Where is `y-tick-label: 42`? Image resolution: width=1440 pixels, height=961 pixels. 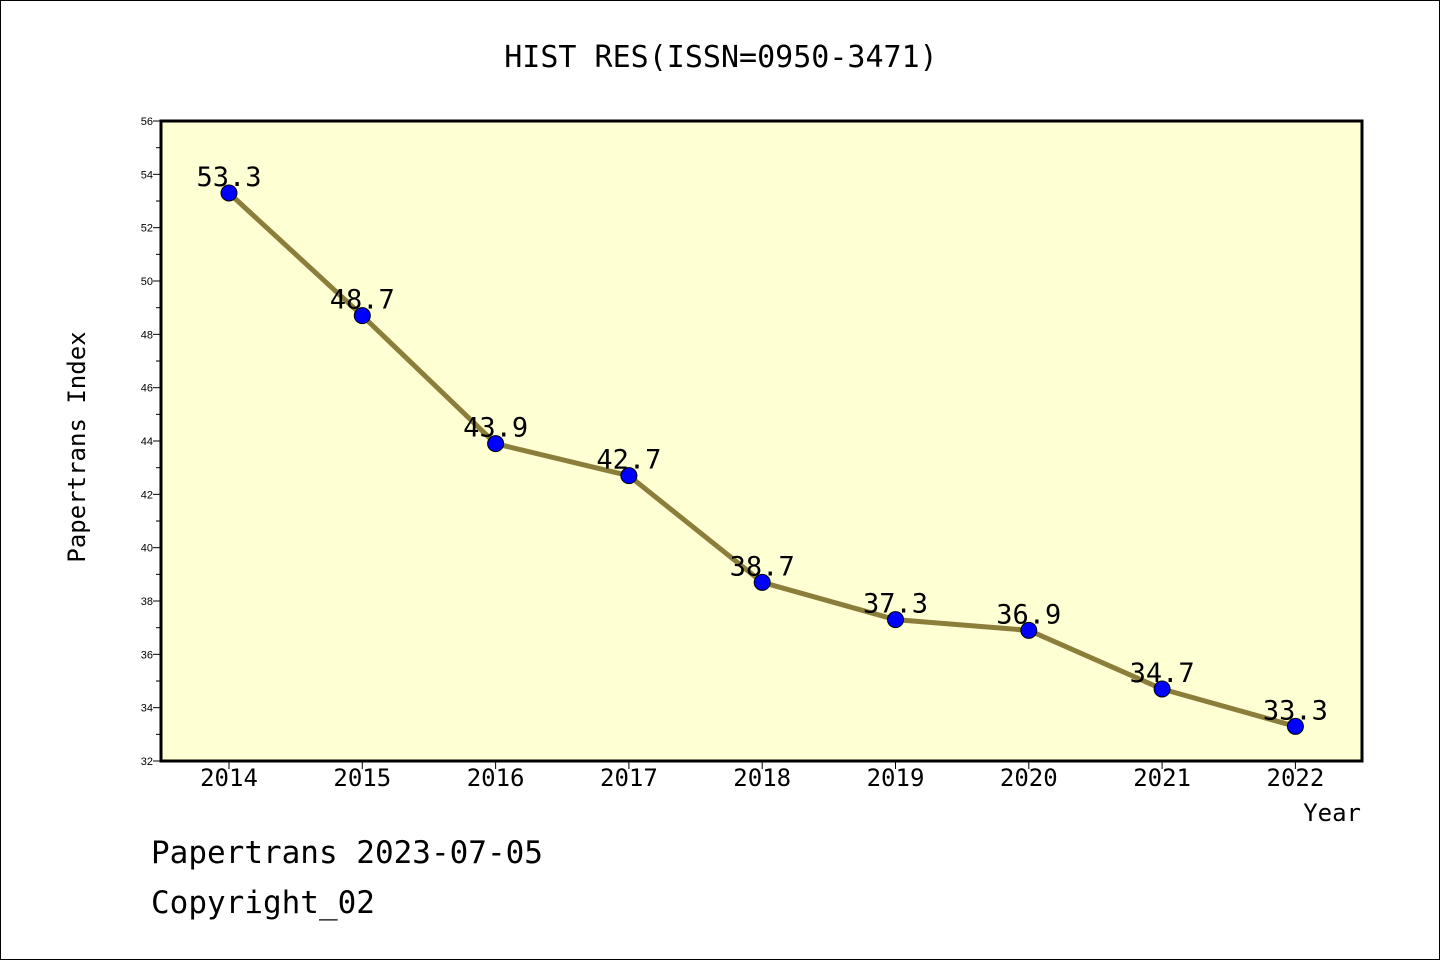
y-tick-label: 42 is located at coordinates (147, 495).